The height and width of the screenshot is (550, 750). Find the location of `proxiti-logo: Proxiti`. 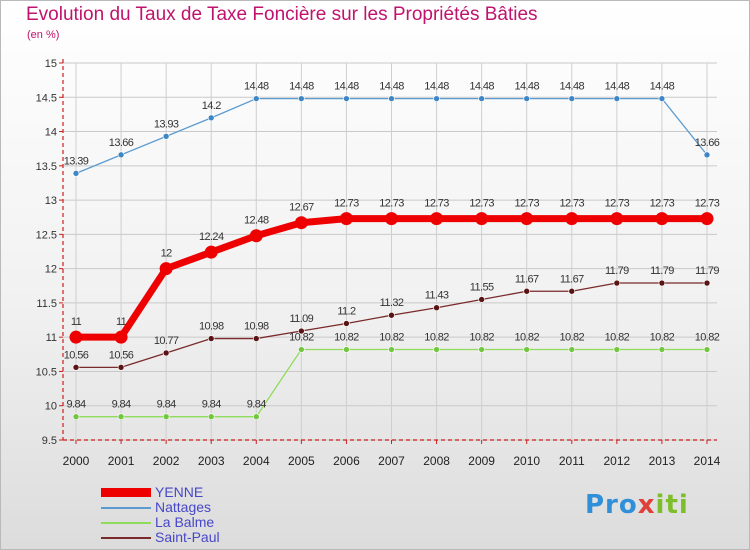

proxiti-logo: Proxiti is located at coordinates (637, 505).